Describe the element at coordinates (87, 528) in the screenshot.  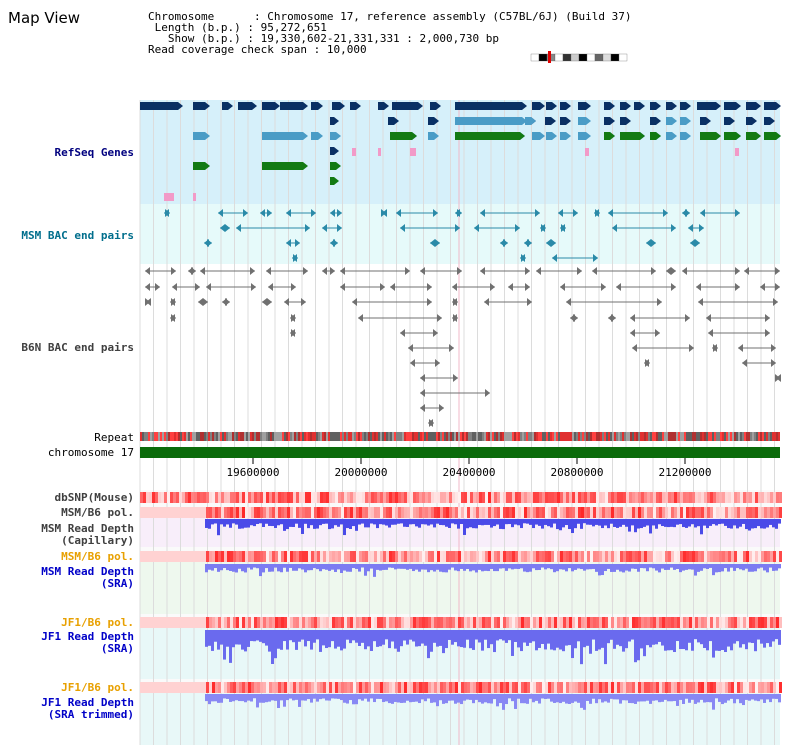
I see `track-label-msm-depth-cap-1: MSM Read Depth` at that location.